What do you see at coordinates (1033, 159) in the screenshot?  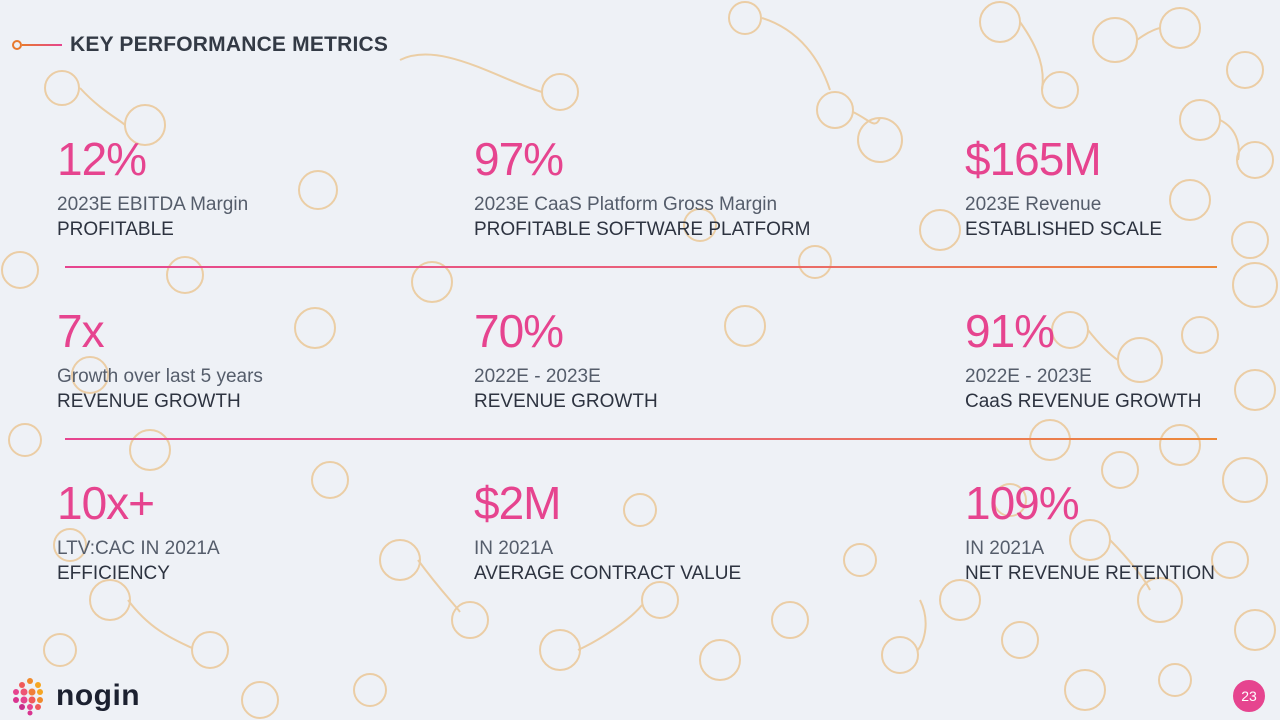 I see `metric-value: $165M` at bounding box center [1033, 159].